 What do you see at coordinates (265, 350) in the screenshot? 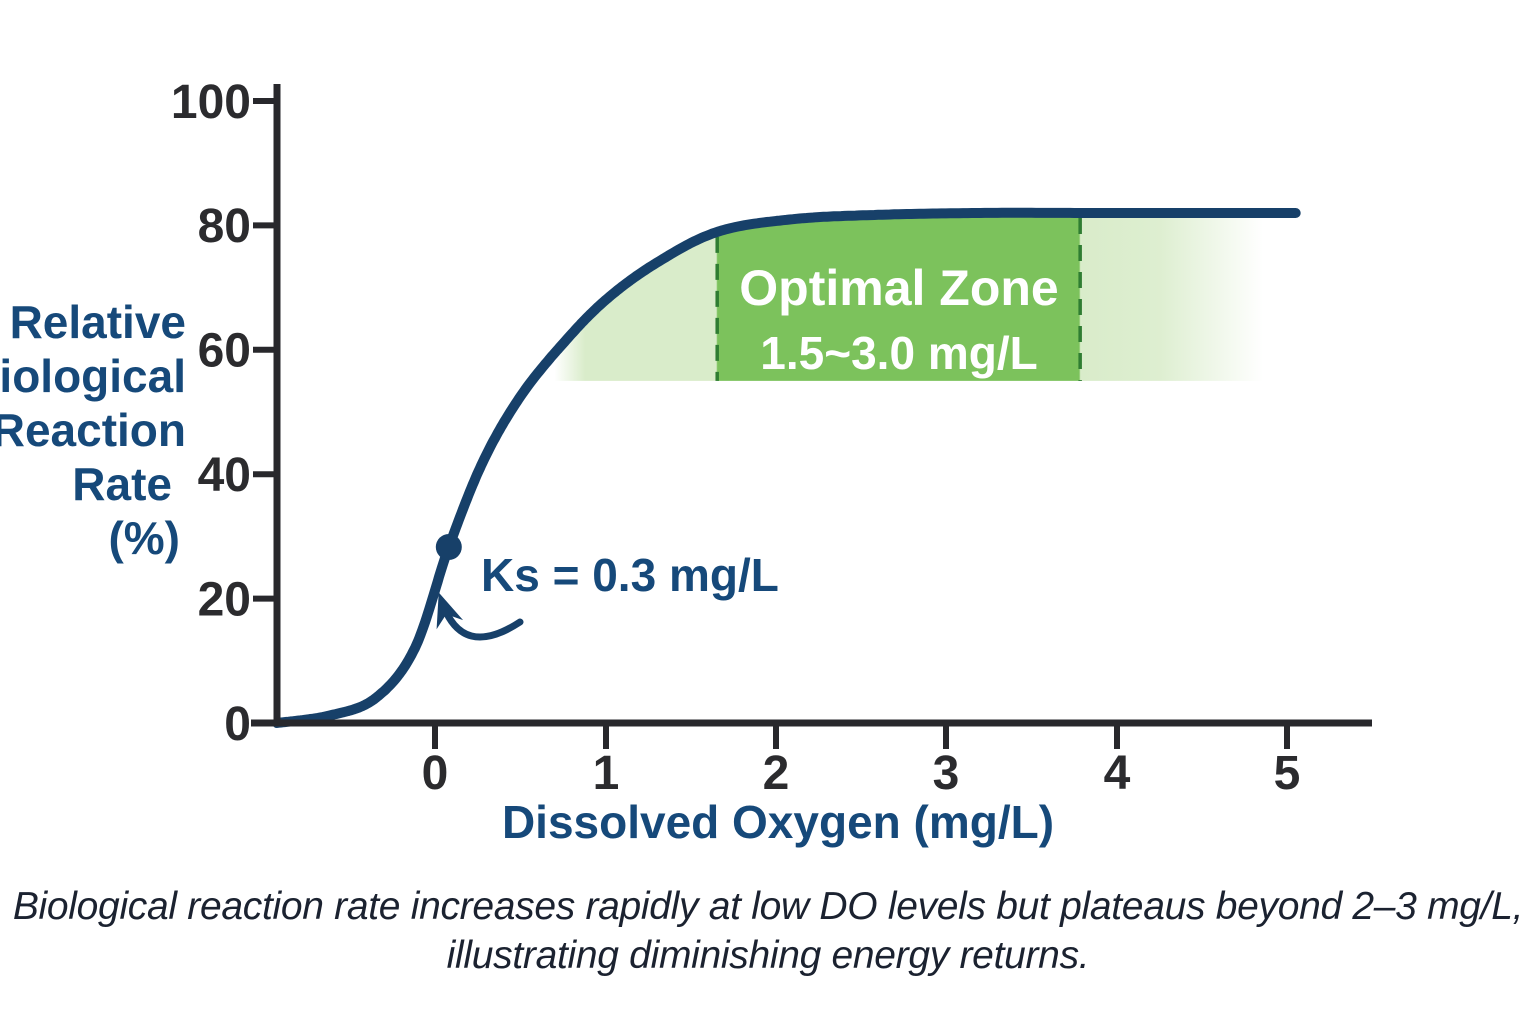
I see `y-tick-marks` at bounding box center [265, 350].